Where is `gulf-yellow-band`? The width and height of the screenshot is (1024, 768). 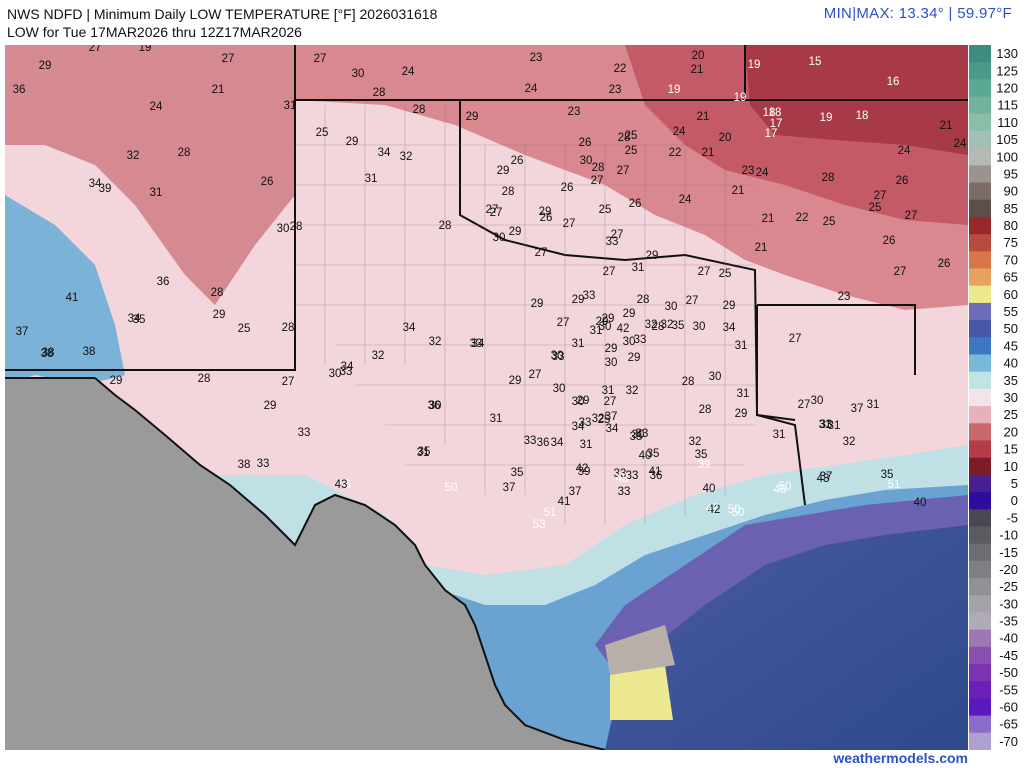 gulf-yellow-band is located at coordinates (641, 692).